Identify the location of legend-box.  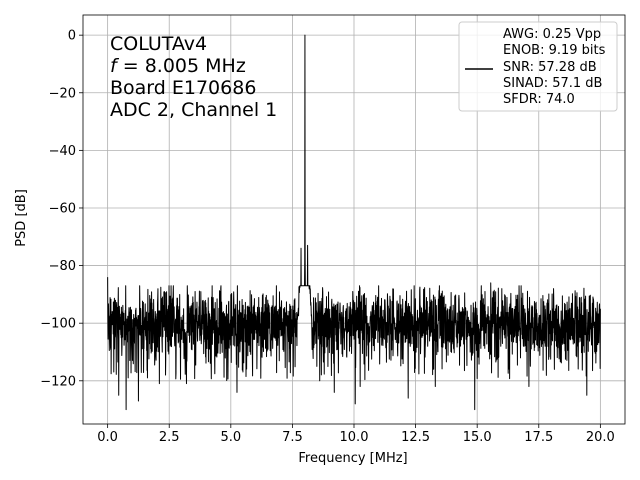
(538, 66).